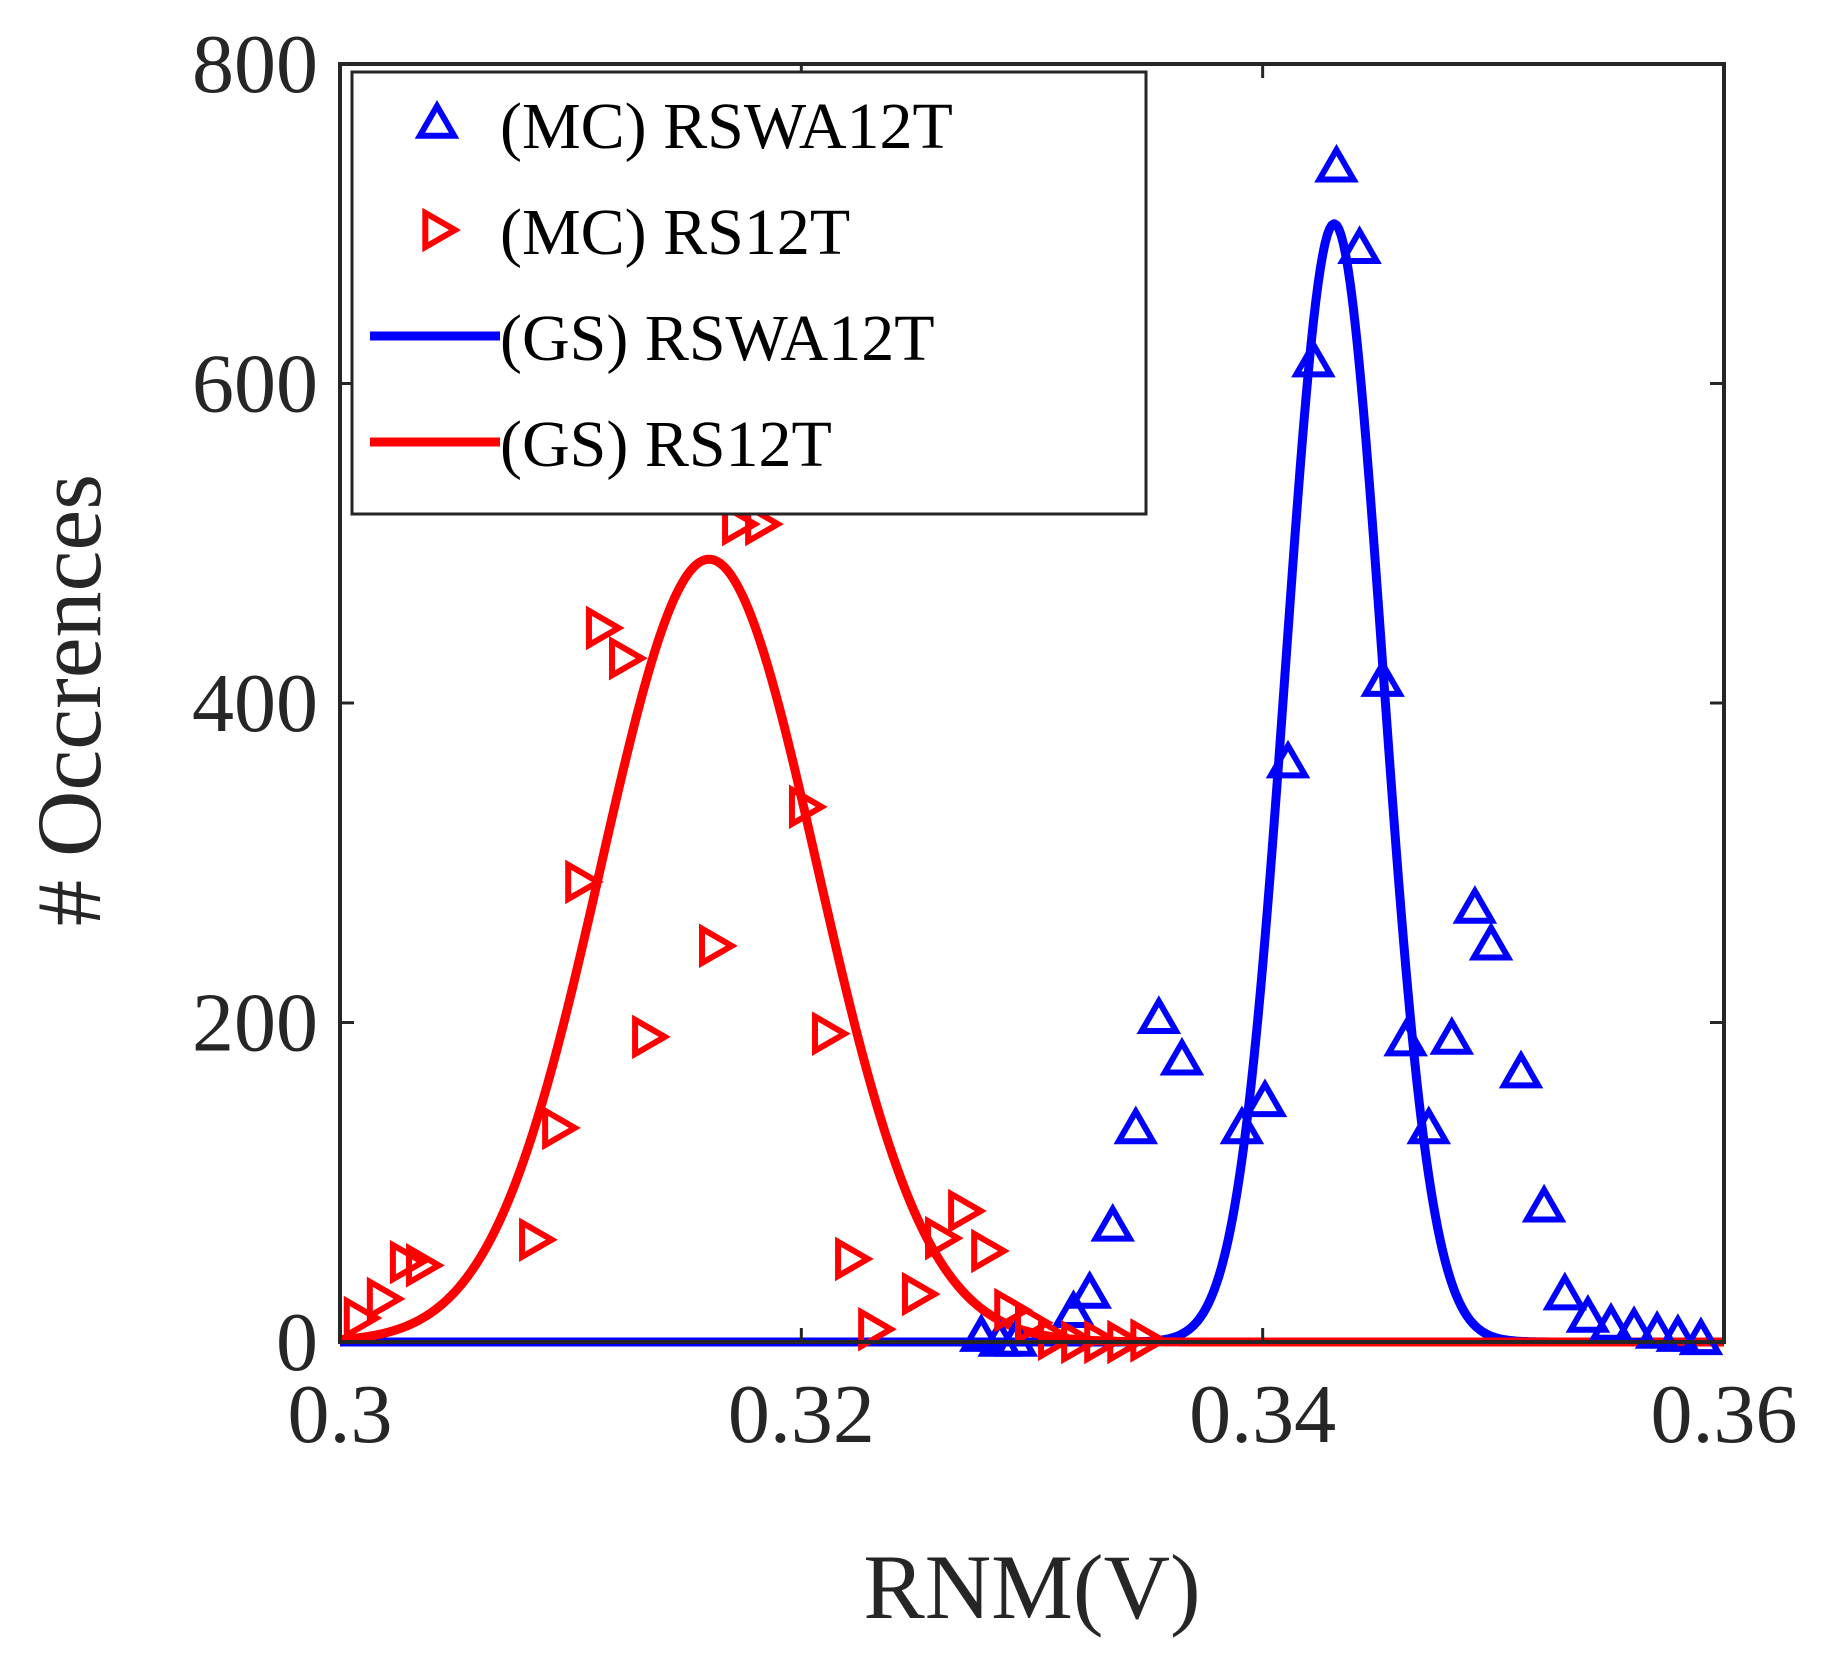 Image resolution: width=1831 pixels, height=1653 pixels. I want to click on y-tick-label: 400, so click(255, 703).